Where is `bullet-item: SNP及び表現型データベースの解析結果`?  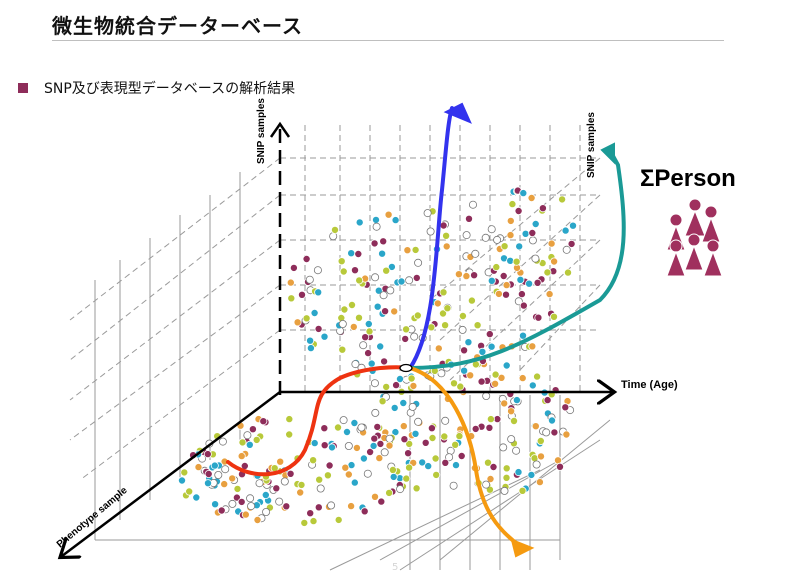
bullet-item: SNP及び表現型データベースの解析結果 is located at coordinates (156, 88).